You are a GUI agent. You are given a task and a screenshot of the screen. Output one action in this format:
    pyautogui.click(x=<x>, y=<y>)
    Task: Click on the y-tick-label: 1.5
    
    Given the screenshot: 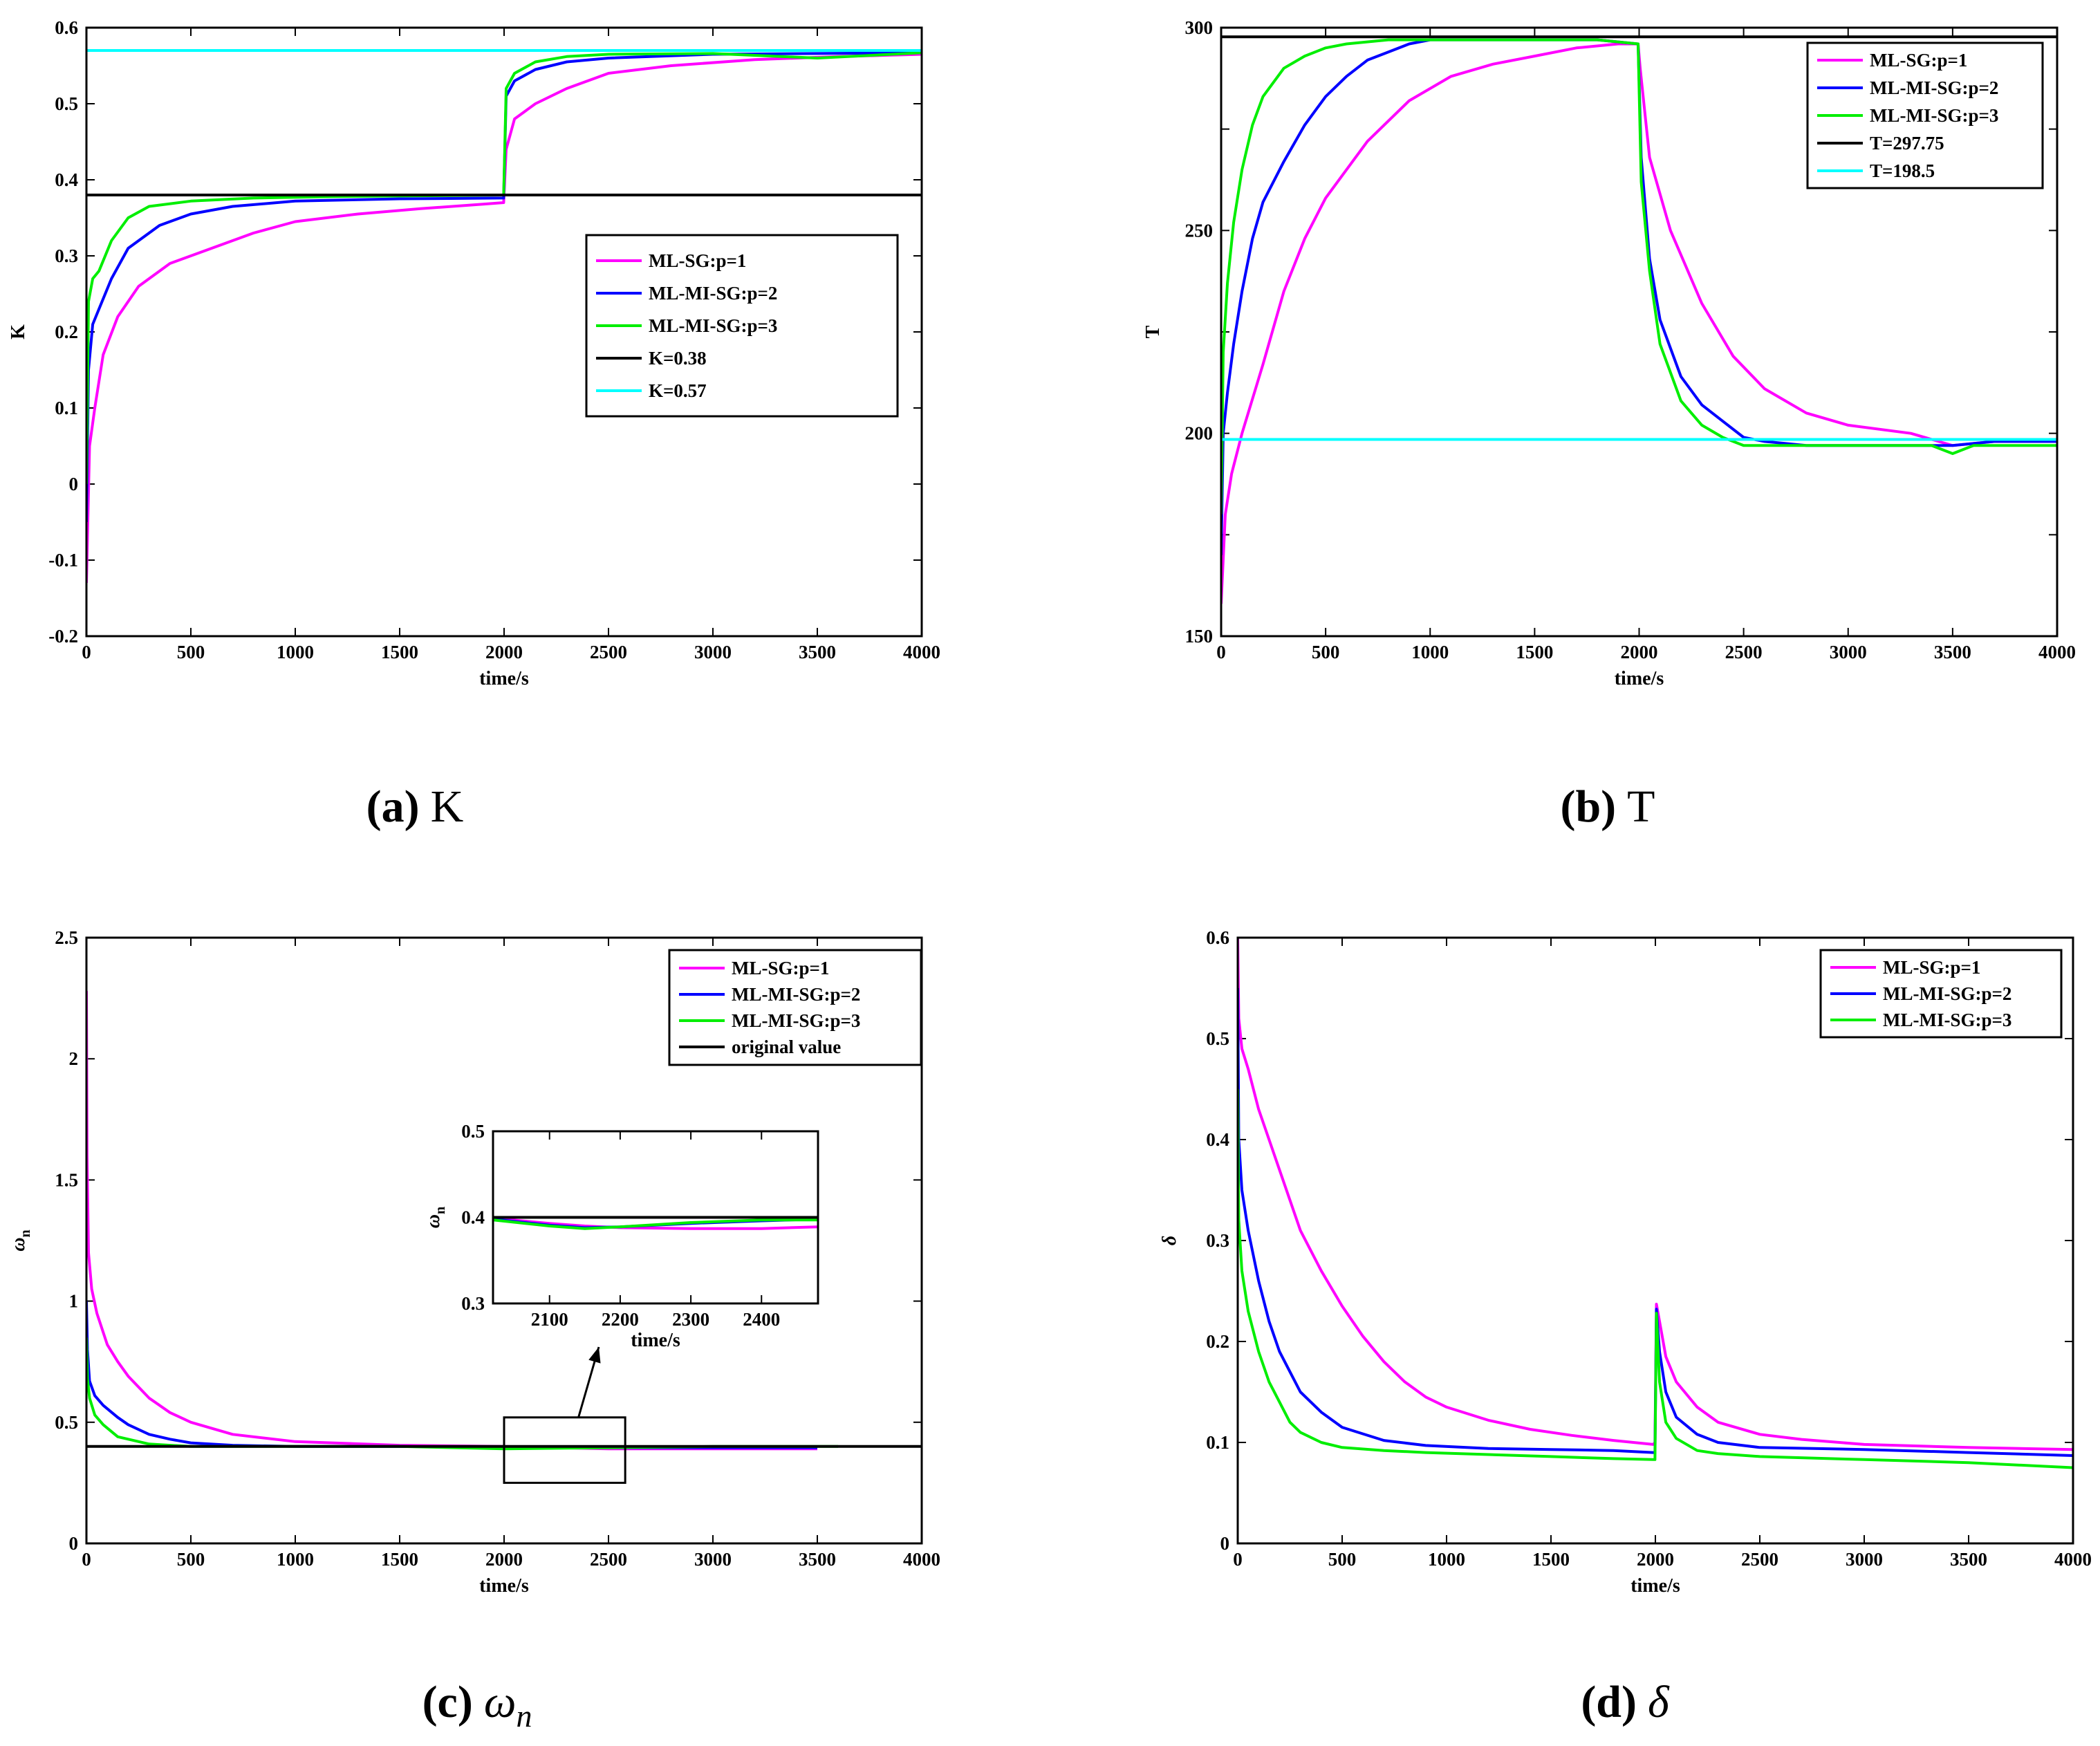 What is the action you would take?
    pyautogui.click(x=66, y=1179)
    